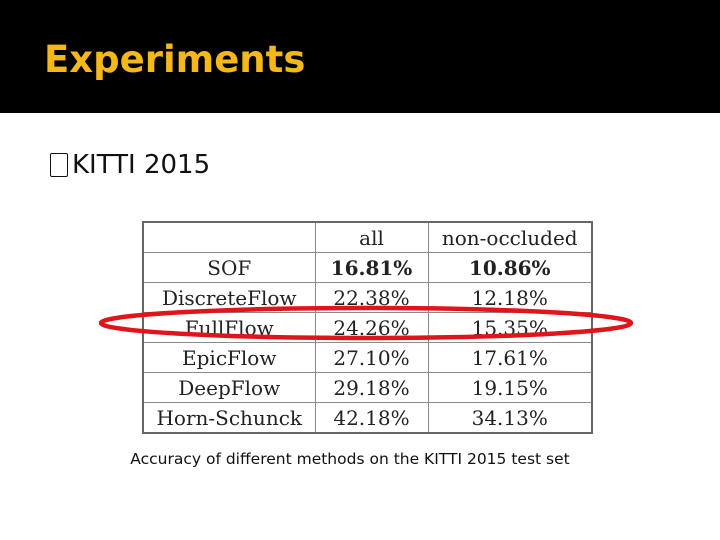 The width and height of the screenshot is (720, 540). Describe the element at coordinates (510, 387) in the screenshot. I see `non-occluded-cell: 19.15%` at that location.